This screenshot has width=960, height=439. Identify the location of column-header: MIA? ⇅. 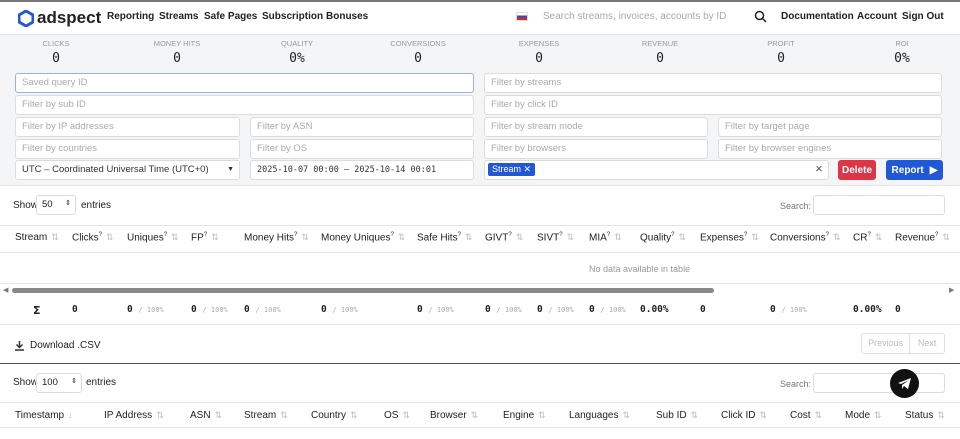
(605, 237).